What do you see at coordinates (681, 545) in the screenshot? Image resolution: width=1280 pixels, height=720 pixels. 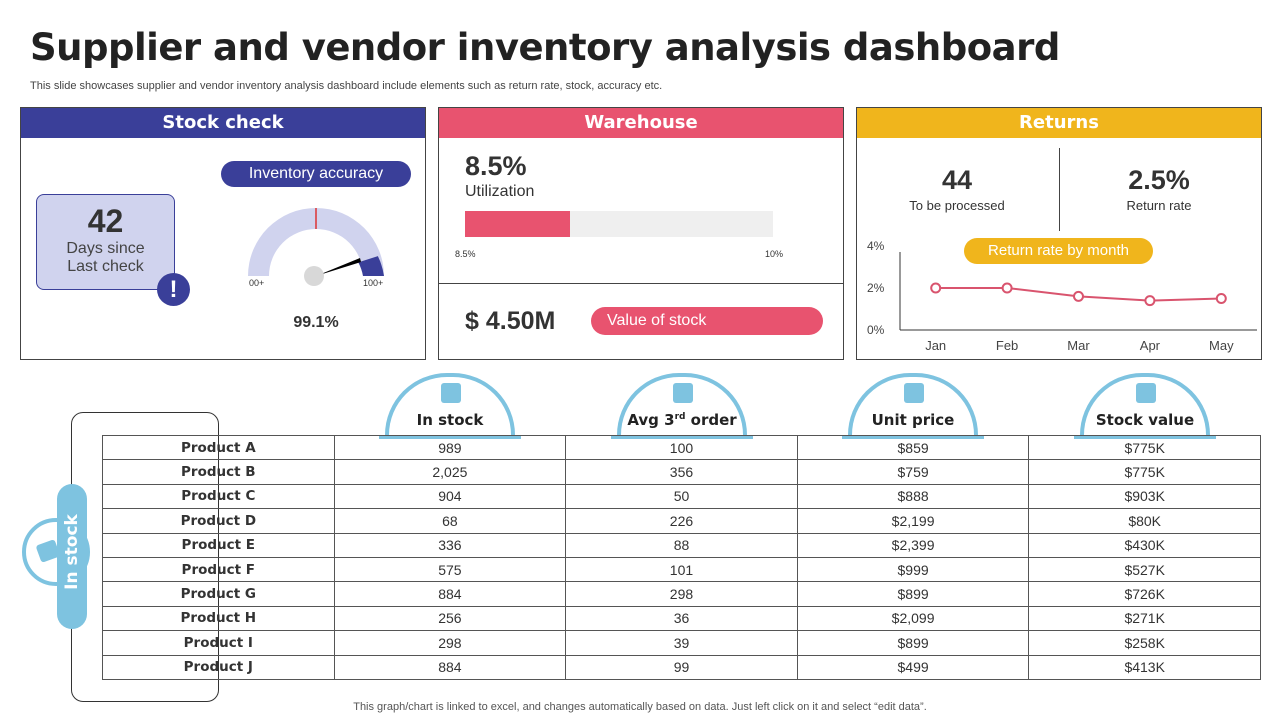 I see `table-row: Product E 336 88 $2,399 $430K` at bounding box center [681, 545].